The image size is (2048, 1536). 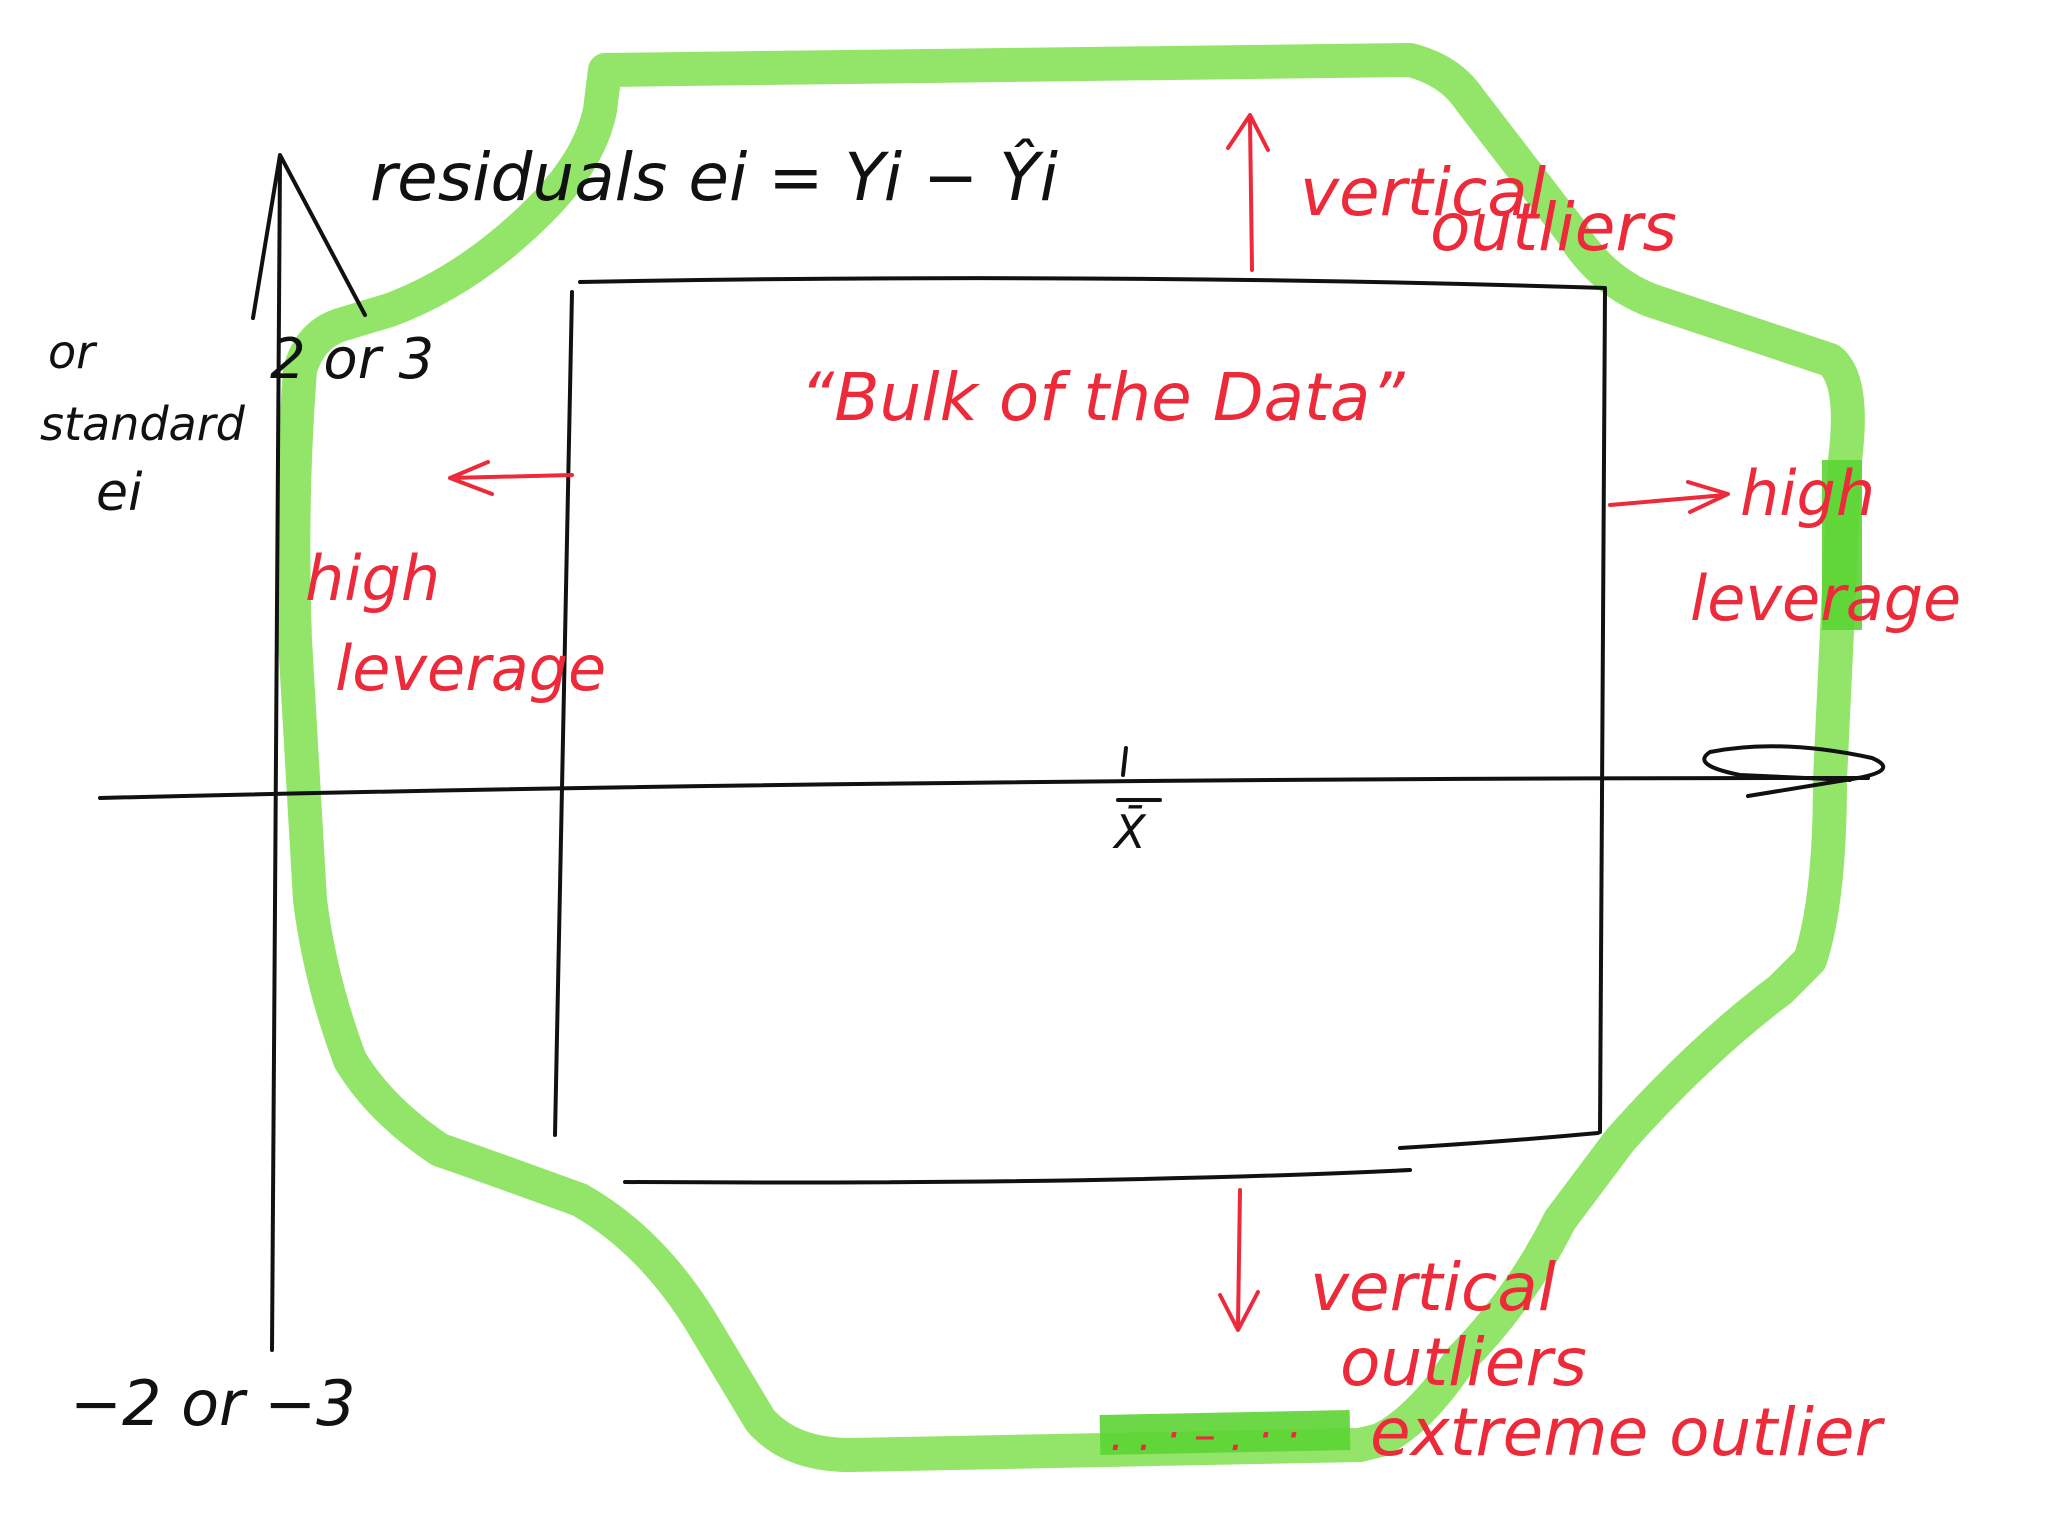 I want to click on bulk-box-top, so click(x=1092, y=283).